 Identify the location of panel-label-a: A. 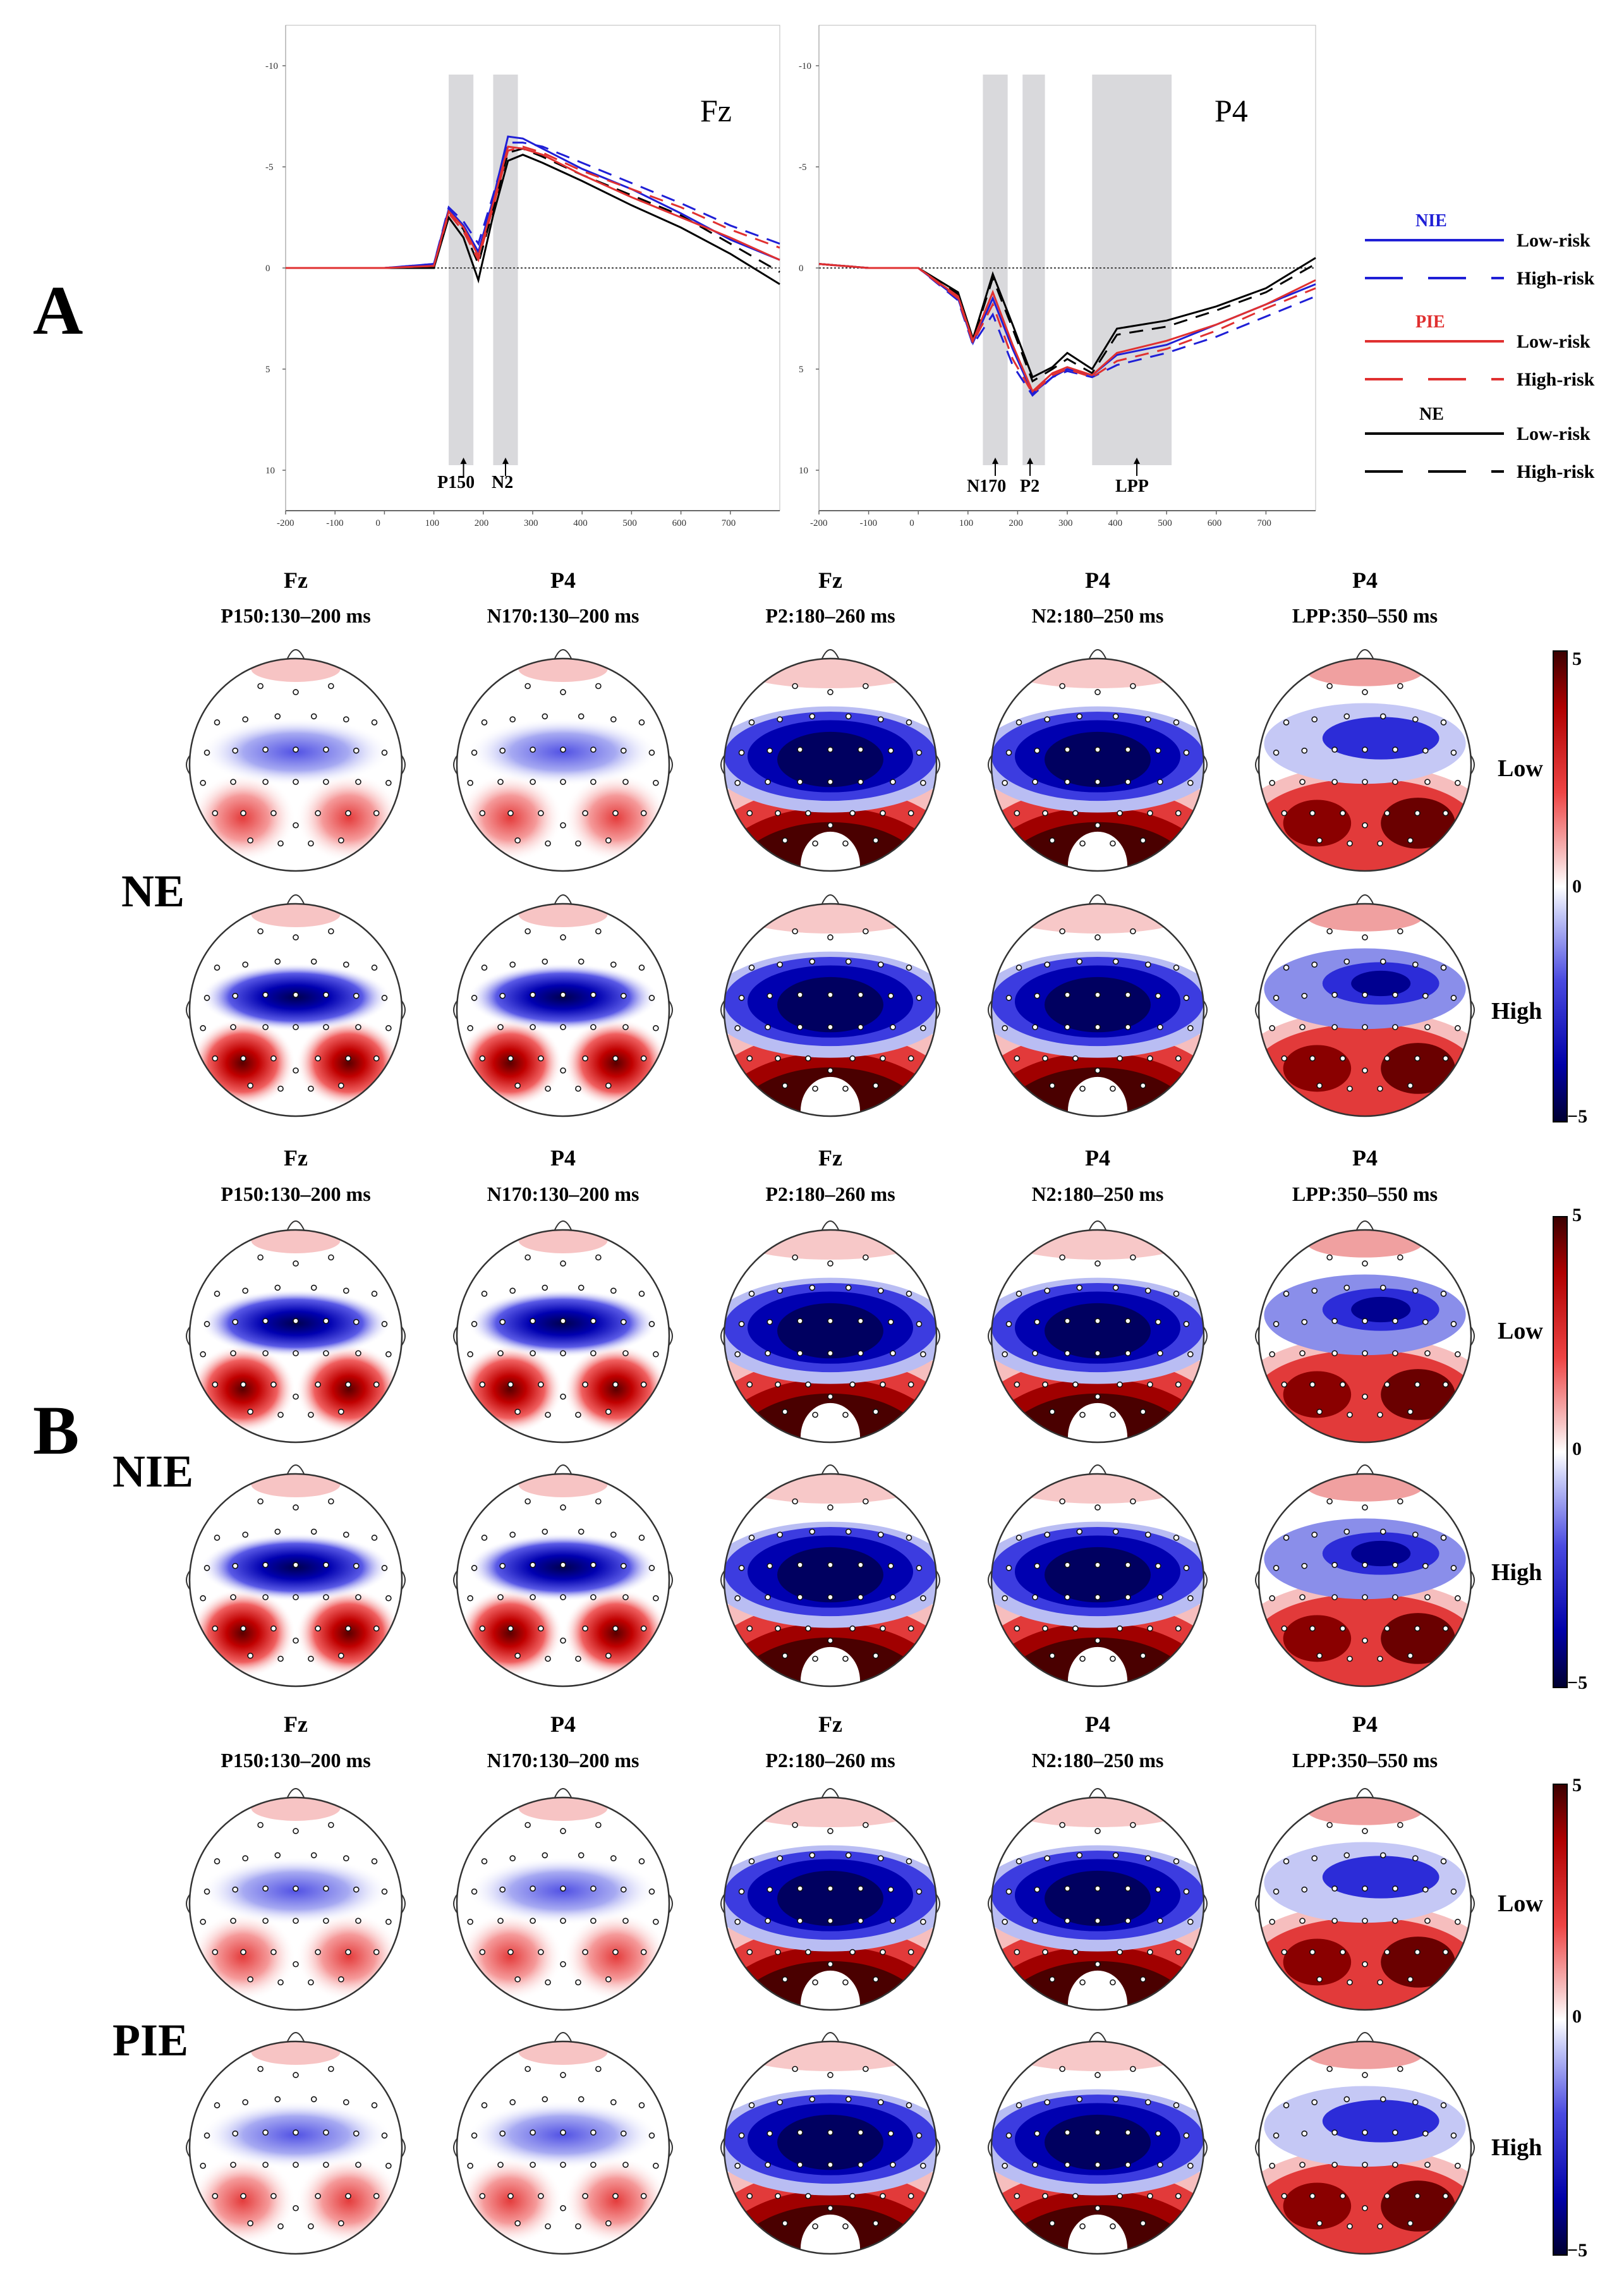
(58, 310).